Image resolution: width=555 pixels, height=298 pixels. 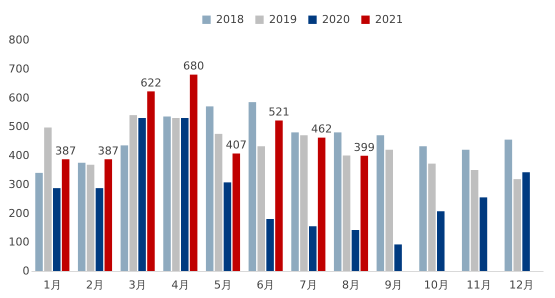 I want to click on x-tick-label: 8月, so click(x=351, y=285).